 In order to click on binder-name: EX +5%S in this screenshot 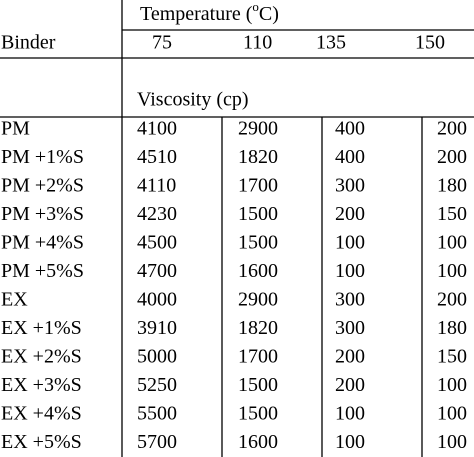, I will do `click(41, 442)`.